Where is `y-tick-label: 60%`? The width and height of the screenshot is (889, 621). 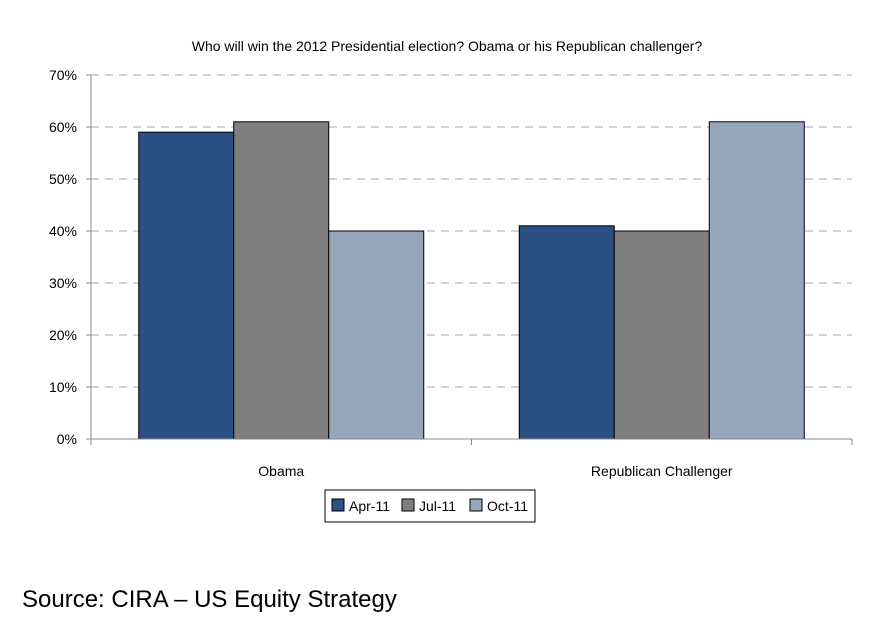
y-tick-label: 60% is located at coordinates (63, 127).